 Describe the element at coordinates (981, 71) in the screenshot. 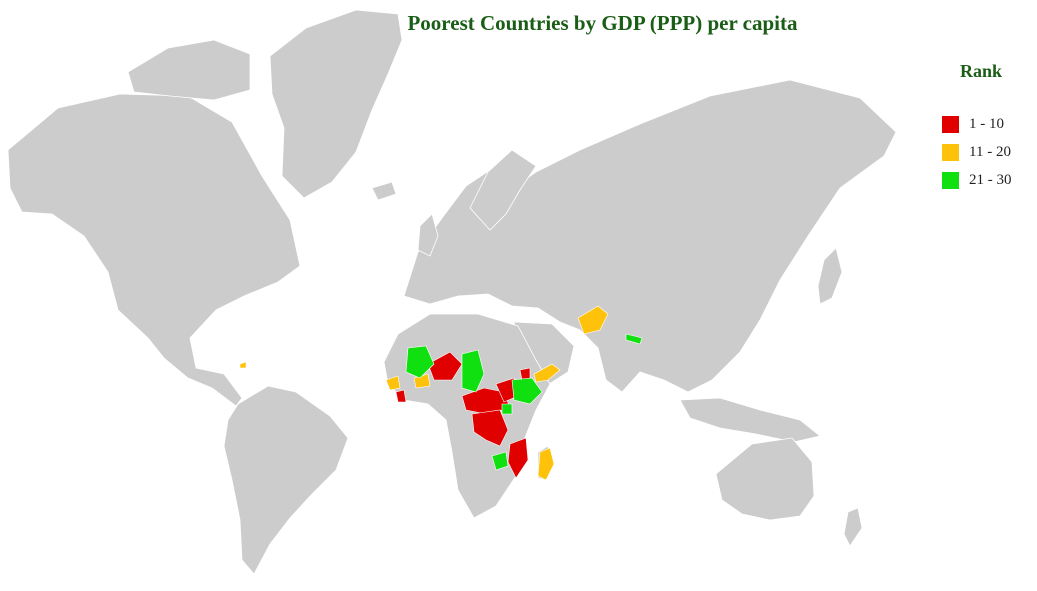

I see `legend-title: Rank` at that location.